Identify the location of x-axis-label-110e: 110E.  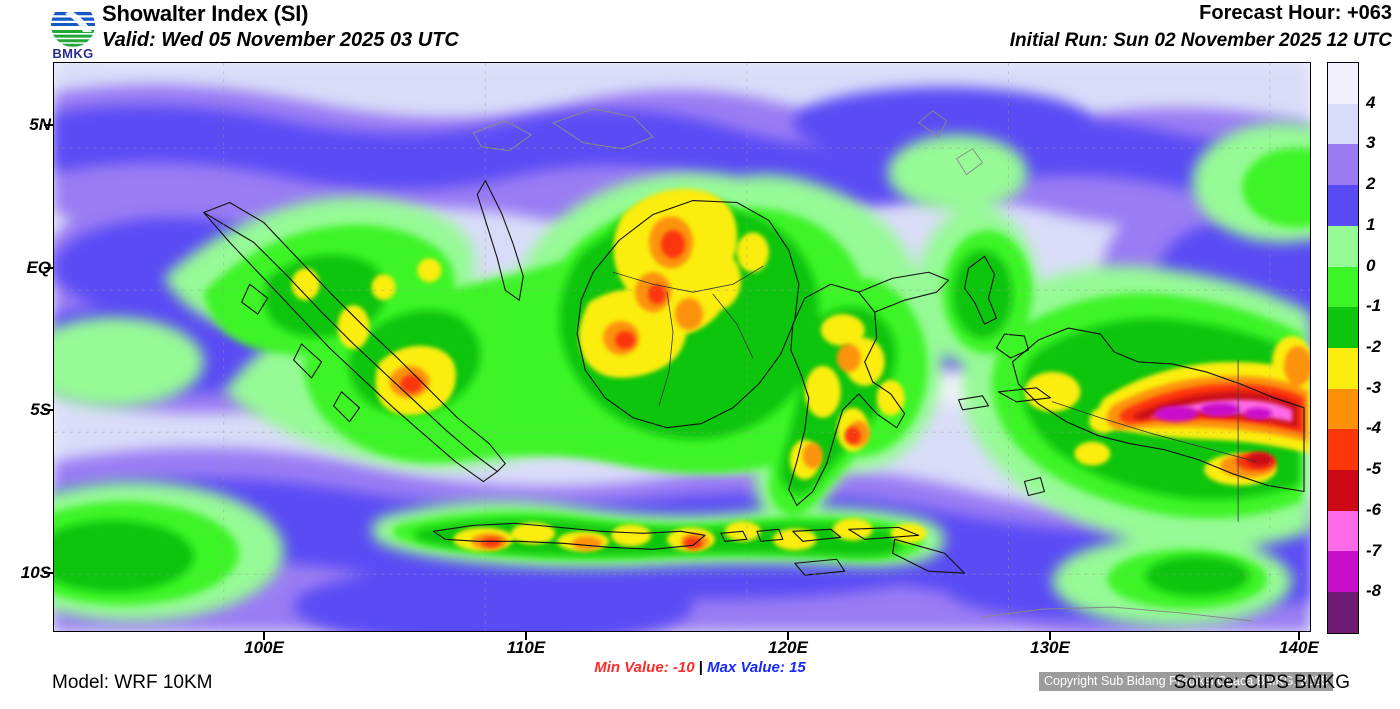
(526, 647).